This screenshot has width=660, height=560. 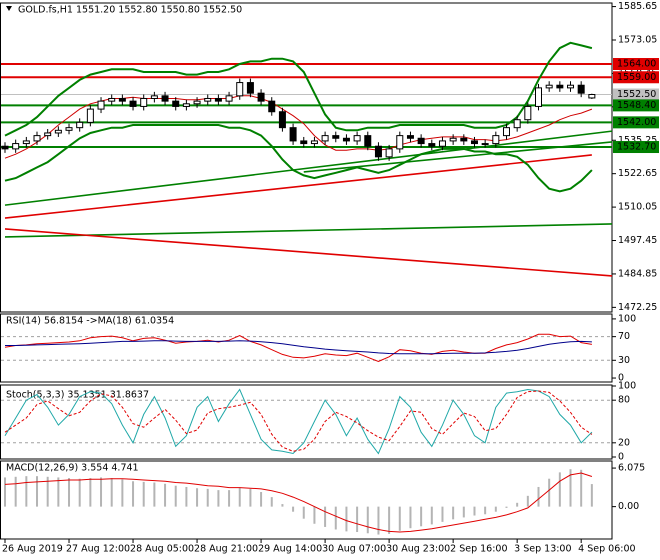 I want to click on y-tick-label: 1585.65, so click(x=637, y=6).